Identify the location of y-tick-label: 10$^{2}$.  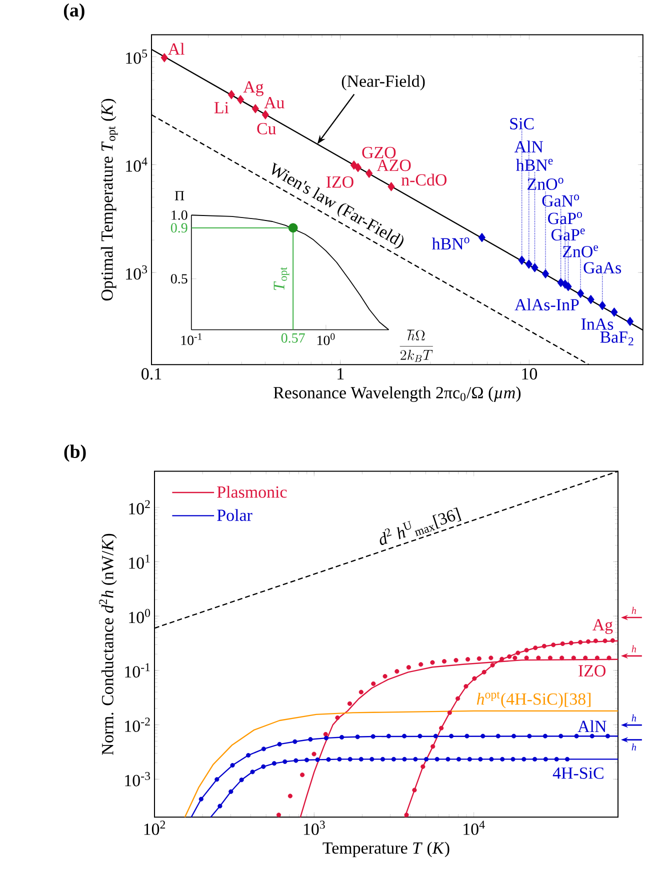
(139, 507).